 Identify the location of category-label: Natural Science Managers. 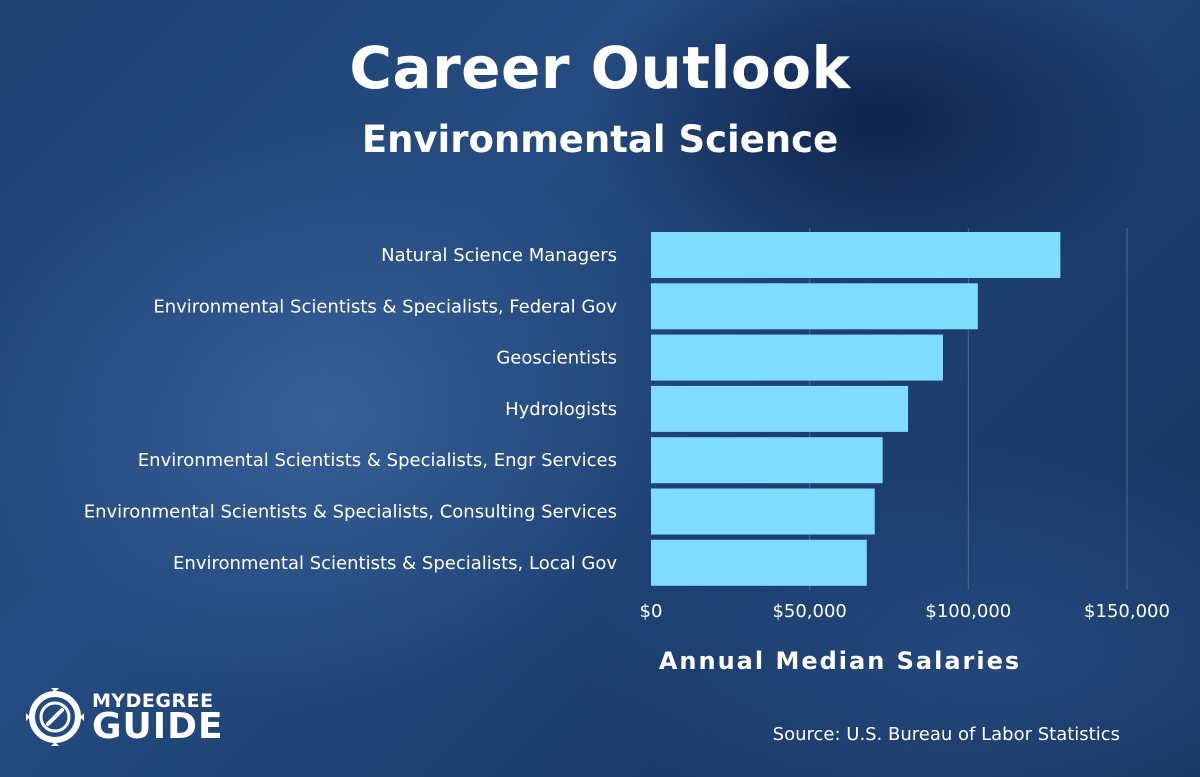
(499, 255).